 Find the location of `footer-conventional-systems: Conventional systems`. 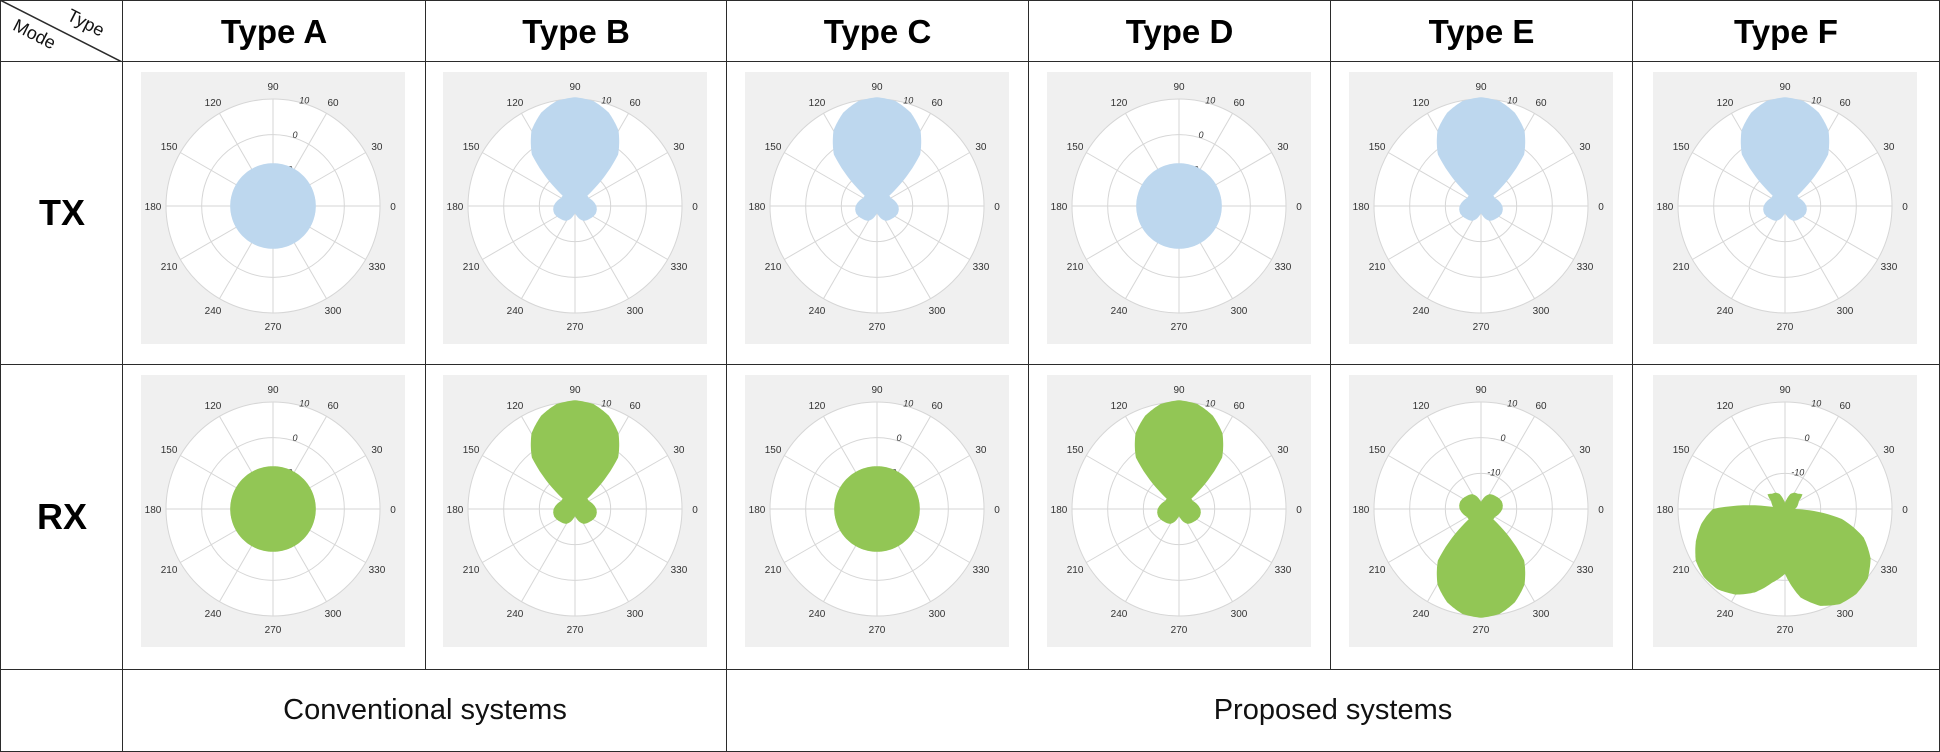

footer-conventional-systems: Conventional systems is located at coordinates (425, 710).